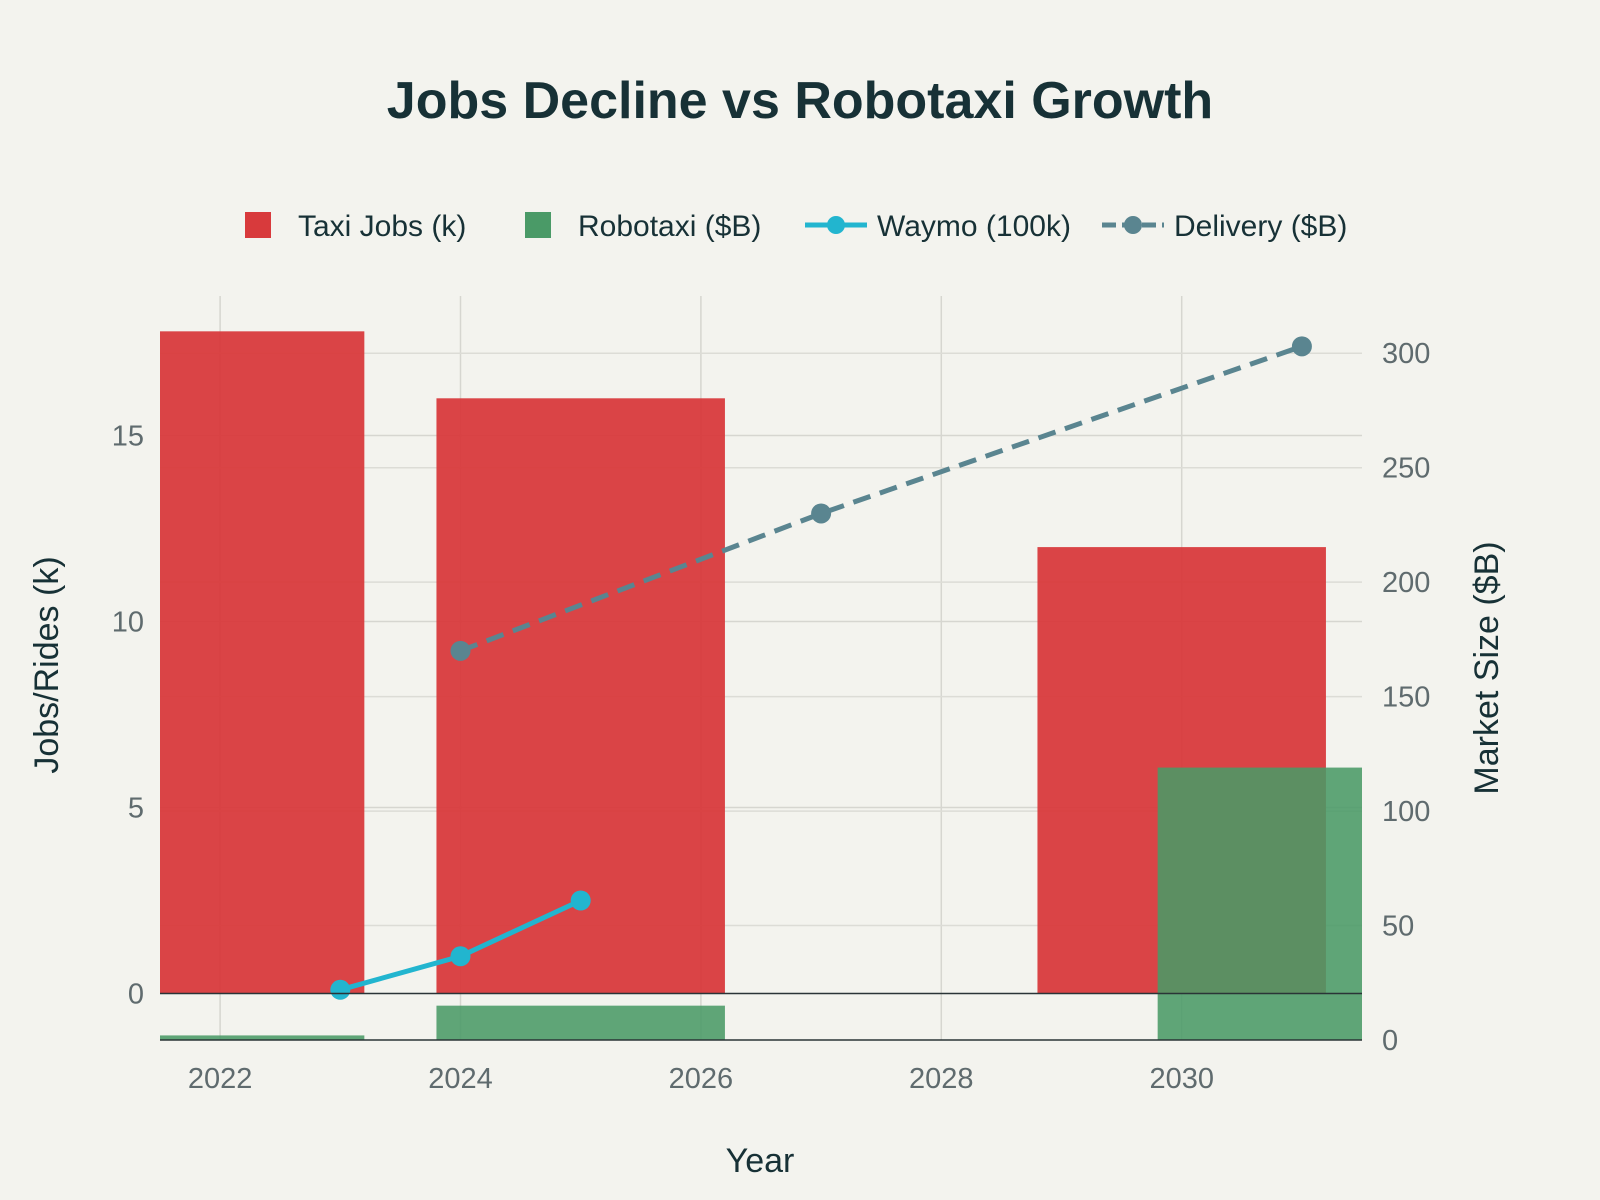  Describe the element at coordinates (1406, 469) in the screenshot. I see `y2-tick-label: 250` at that location.